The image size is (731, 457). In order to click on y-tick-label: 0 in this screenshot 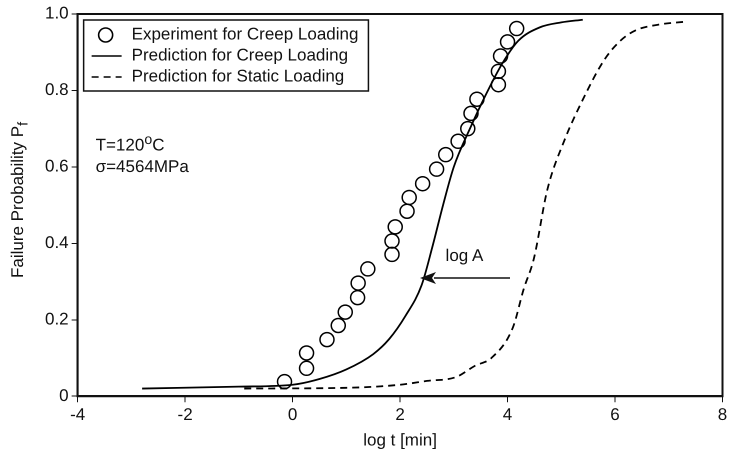, I will do `click(64, 395)`.